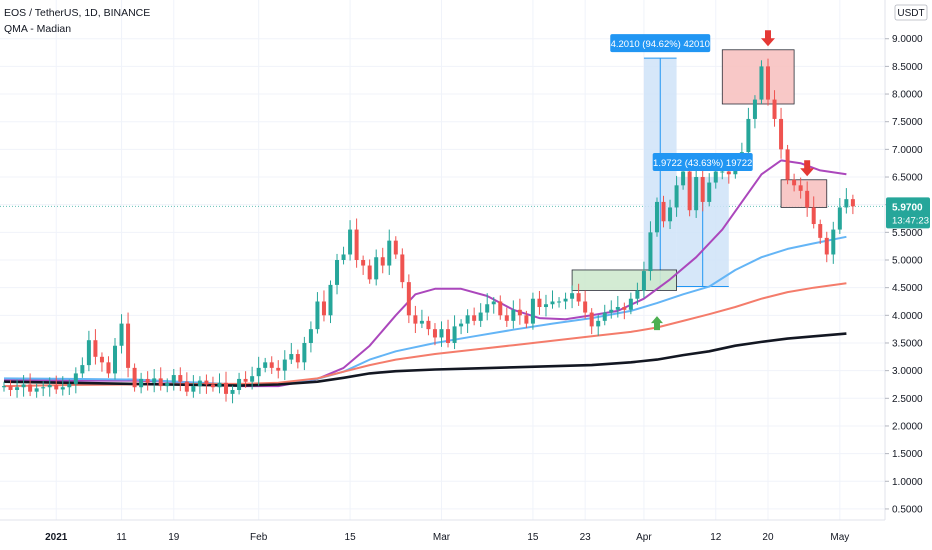 The height and width of the screenshot is (550, 932). Describe the element at coordinates (907, 178) in the screenshot. I see `y-tick-label: 6.5000` at that location.